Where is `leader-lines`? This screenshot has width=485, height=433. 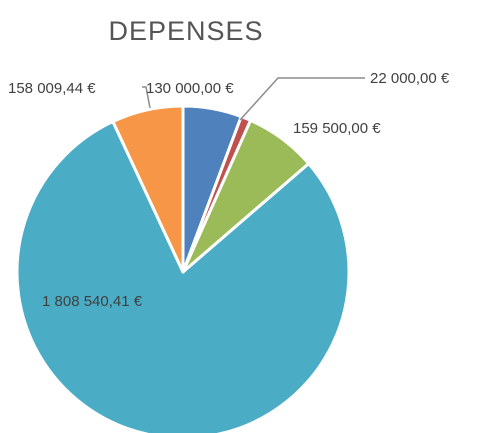
leader-lines is located at coordinates (253, 99).